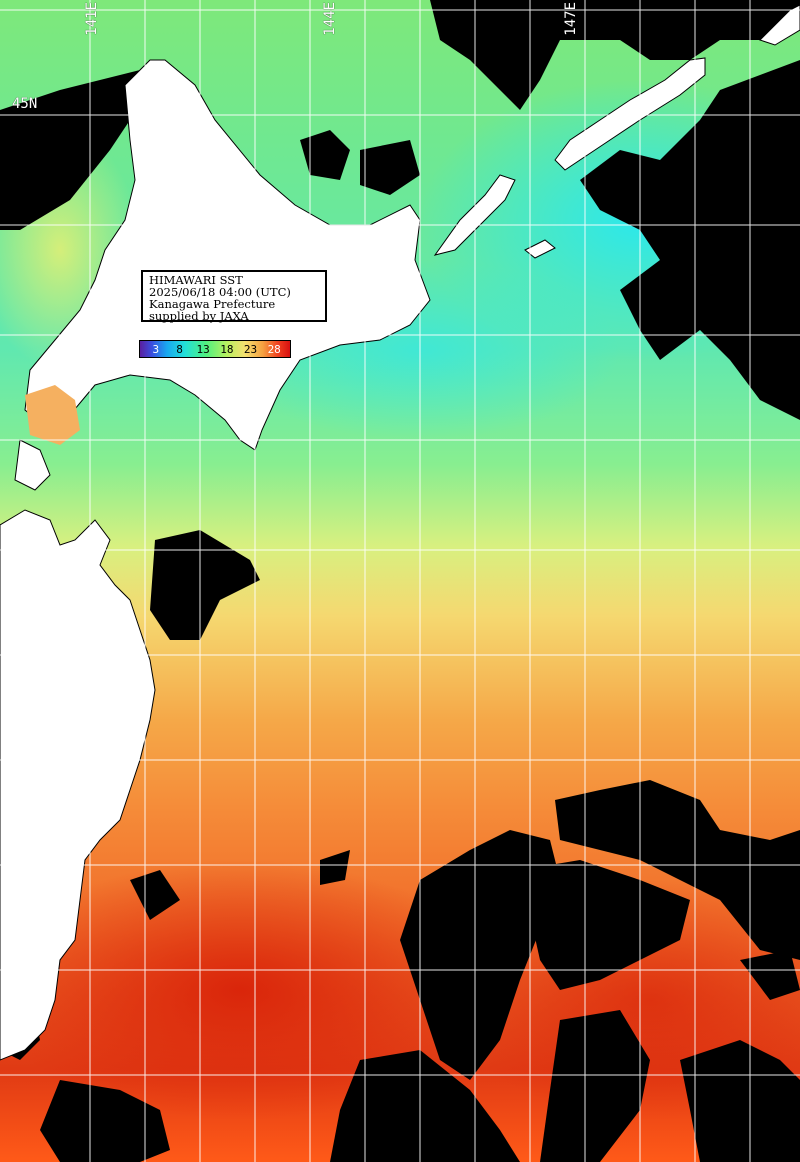 Image resolution: width=800 pixels, height=1162 pixels. I want to click on longitude-label-141e: 141E, so click(92, 19).